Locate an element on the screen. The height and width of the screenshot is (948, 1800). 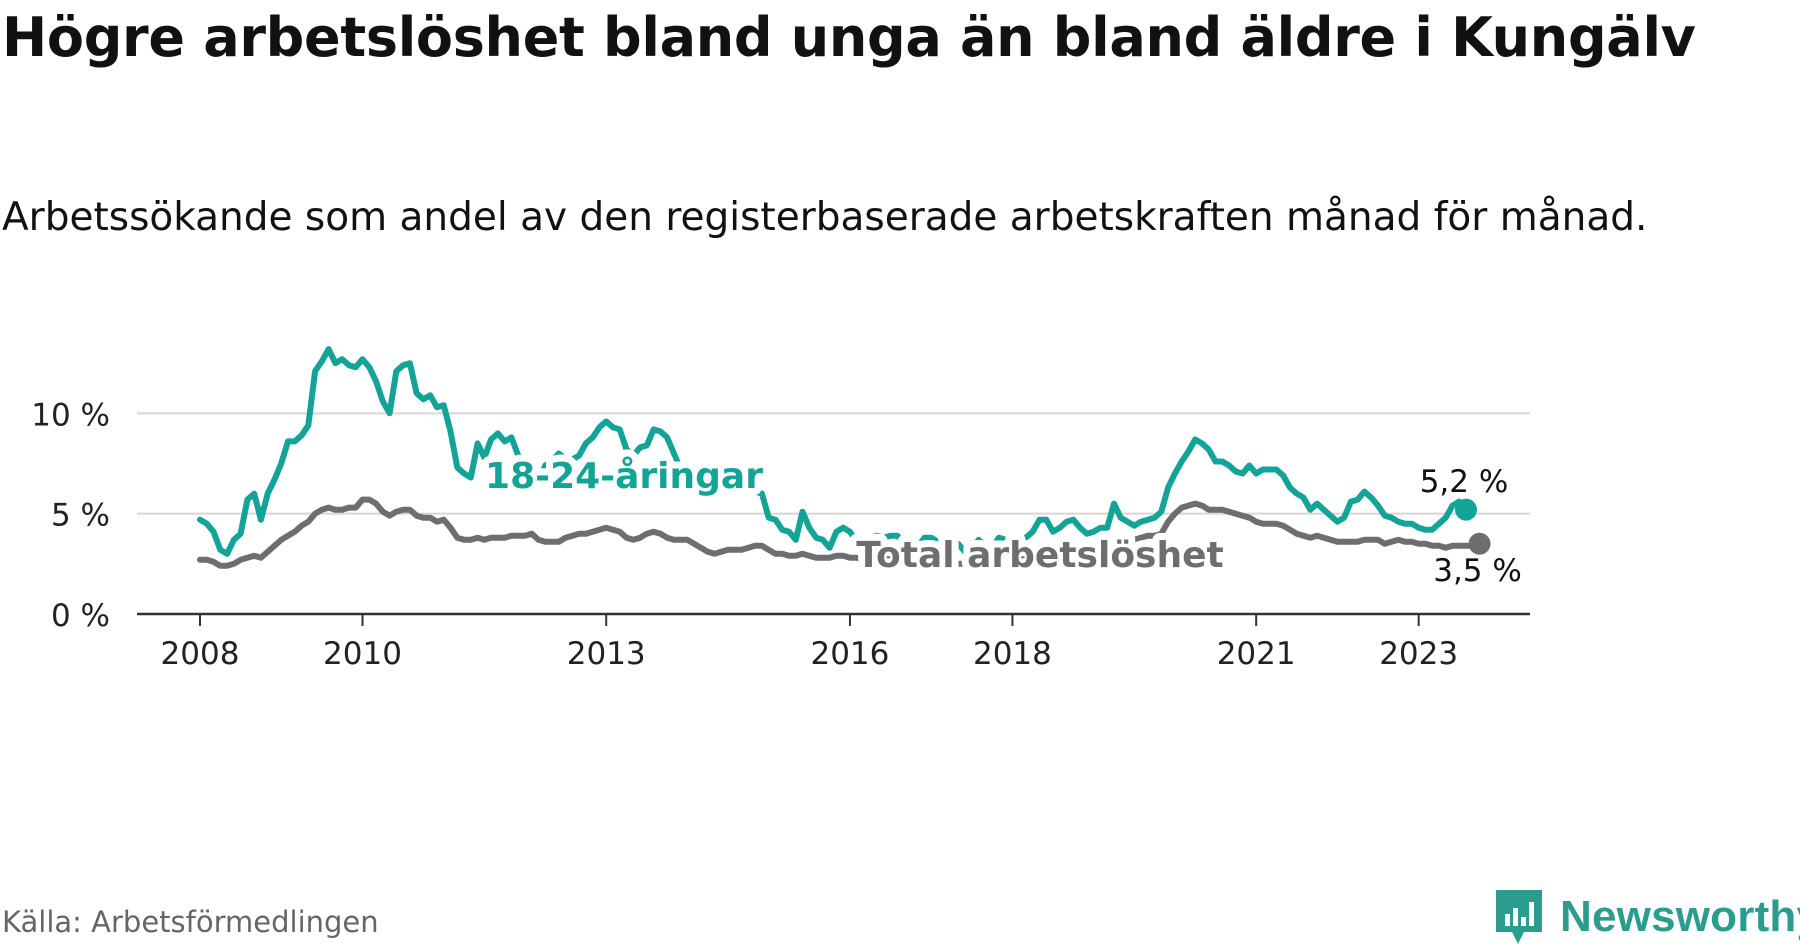
x-tick-label: 2021 is located at coordinates (1256, 654).